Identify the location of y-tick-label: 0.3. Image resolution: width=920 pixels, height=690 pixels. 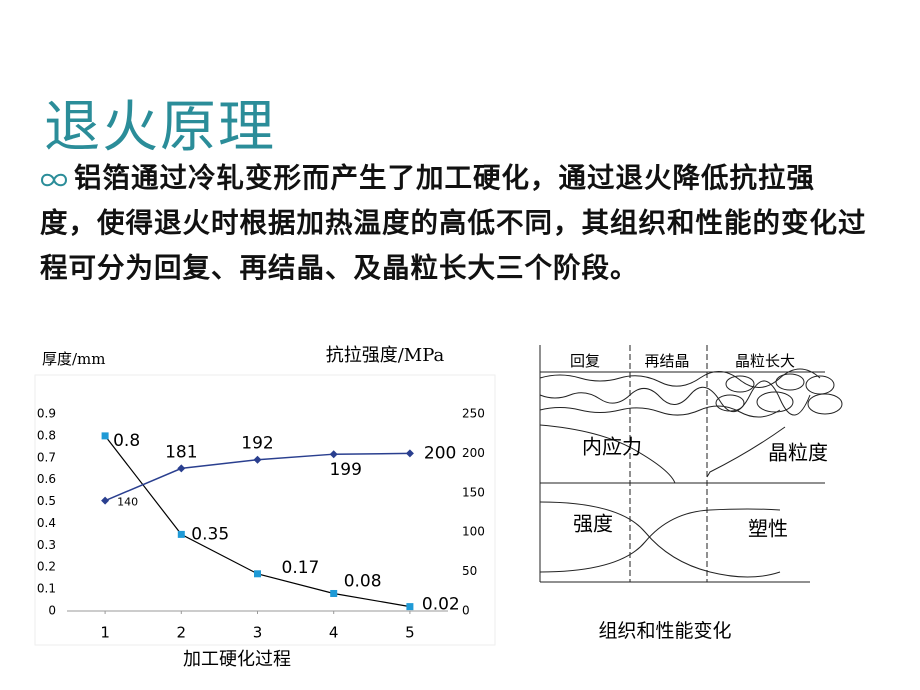
(46, 545).